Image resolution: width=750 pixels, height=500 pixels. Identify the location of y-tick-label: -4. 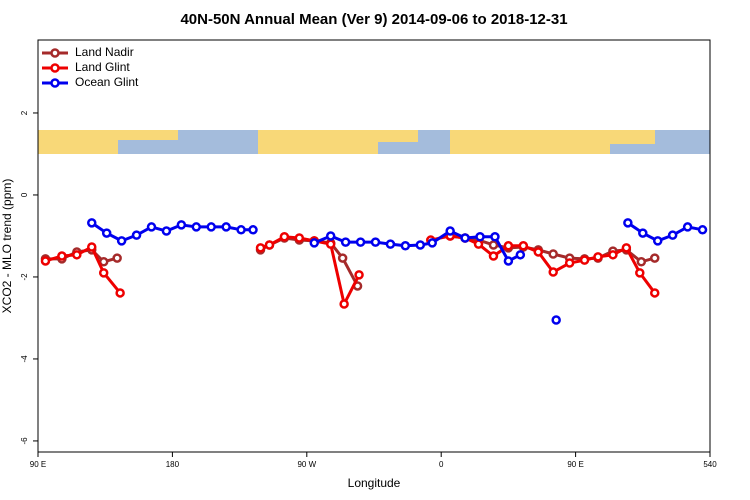
(24, 359).